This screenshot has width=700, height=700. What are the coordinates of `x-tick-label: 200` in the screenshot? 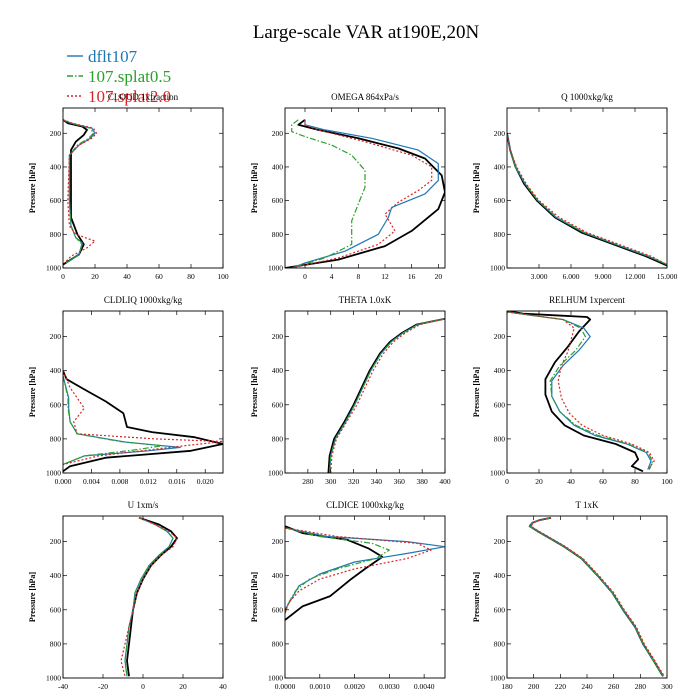 It's located at (534, 686).